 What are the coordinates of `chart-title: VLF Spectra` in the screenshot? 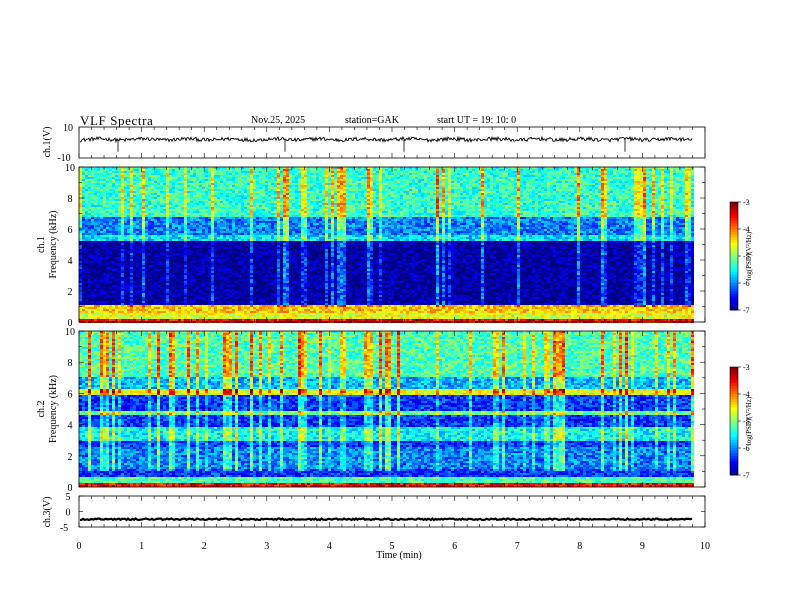 It's located at (116, 121).